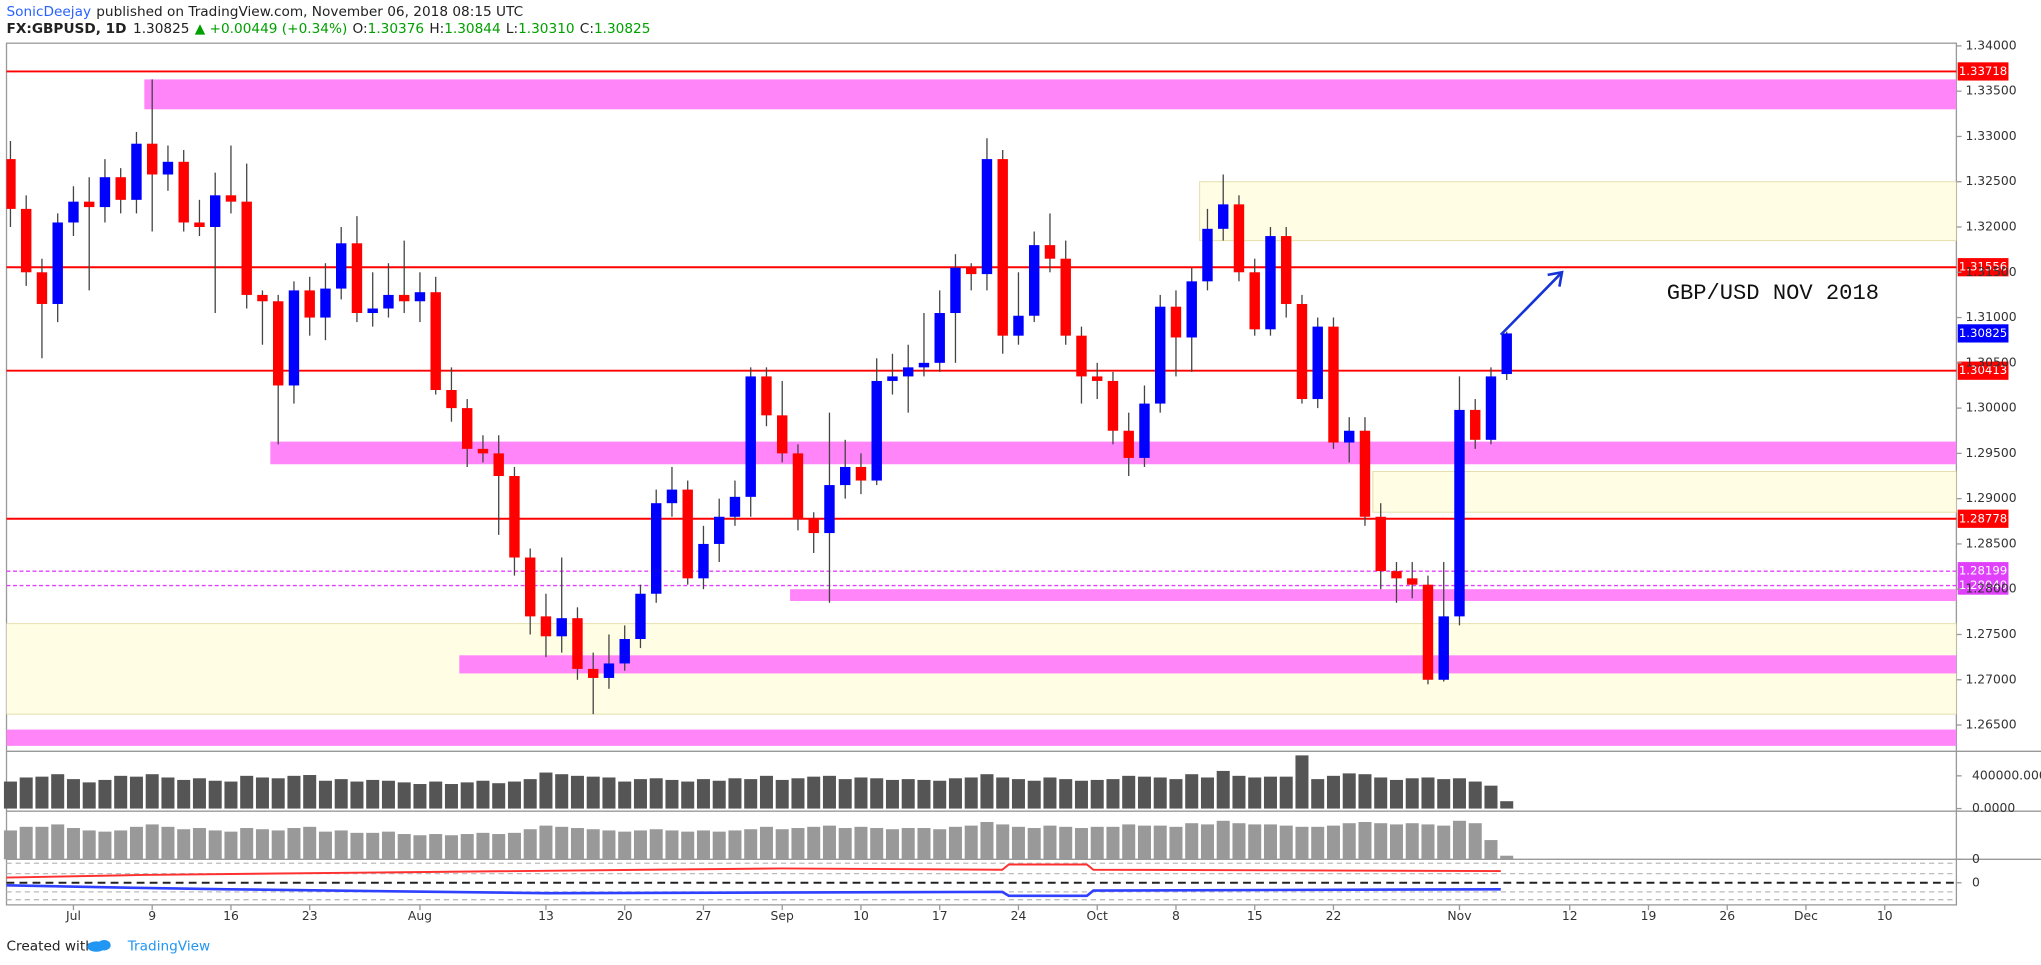 Image resolution: width=2041 pixels, height=965 pixels. Describe the element at coordinates (782, 916) in the screenshot. I see `x-tick-label: Sep` at that location.